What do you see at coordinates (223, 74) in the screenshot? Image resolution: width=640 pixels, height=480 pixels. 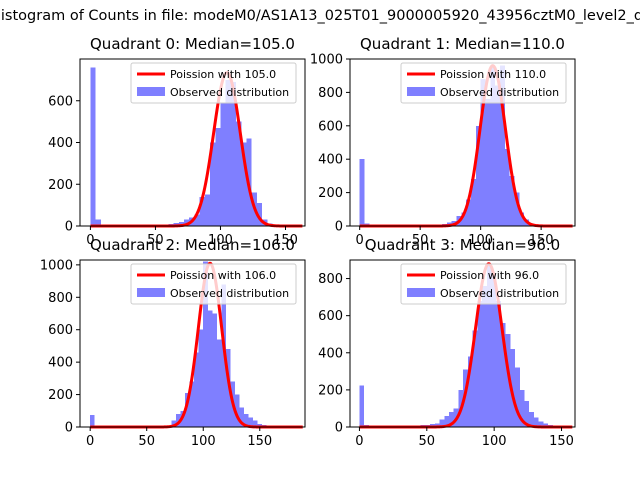 I see `legend-poisson-label: Poission with 105.0` at bounding box center [223, 74].